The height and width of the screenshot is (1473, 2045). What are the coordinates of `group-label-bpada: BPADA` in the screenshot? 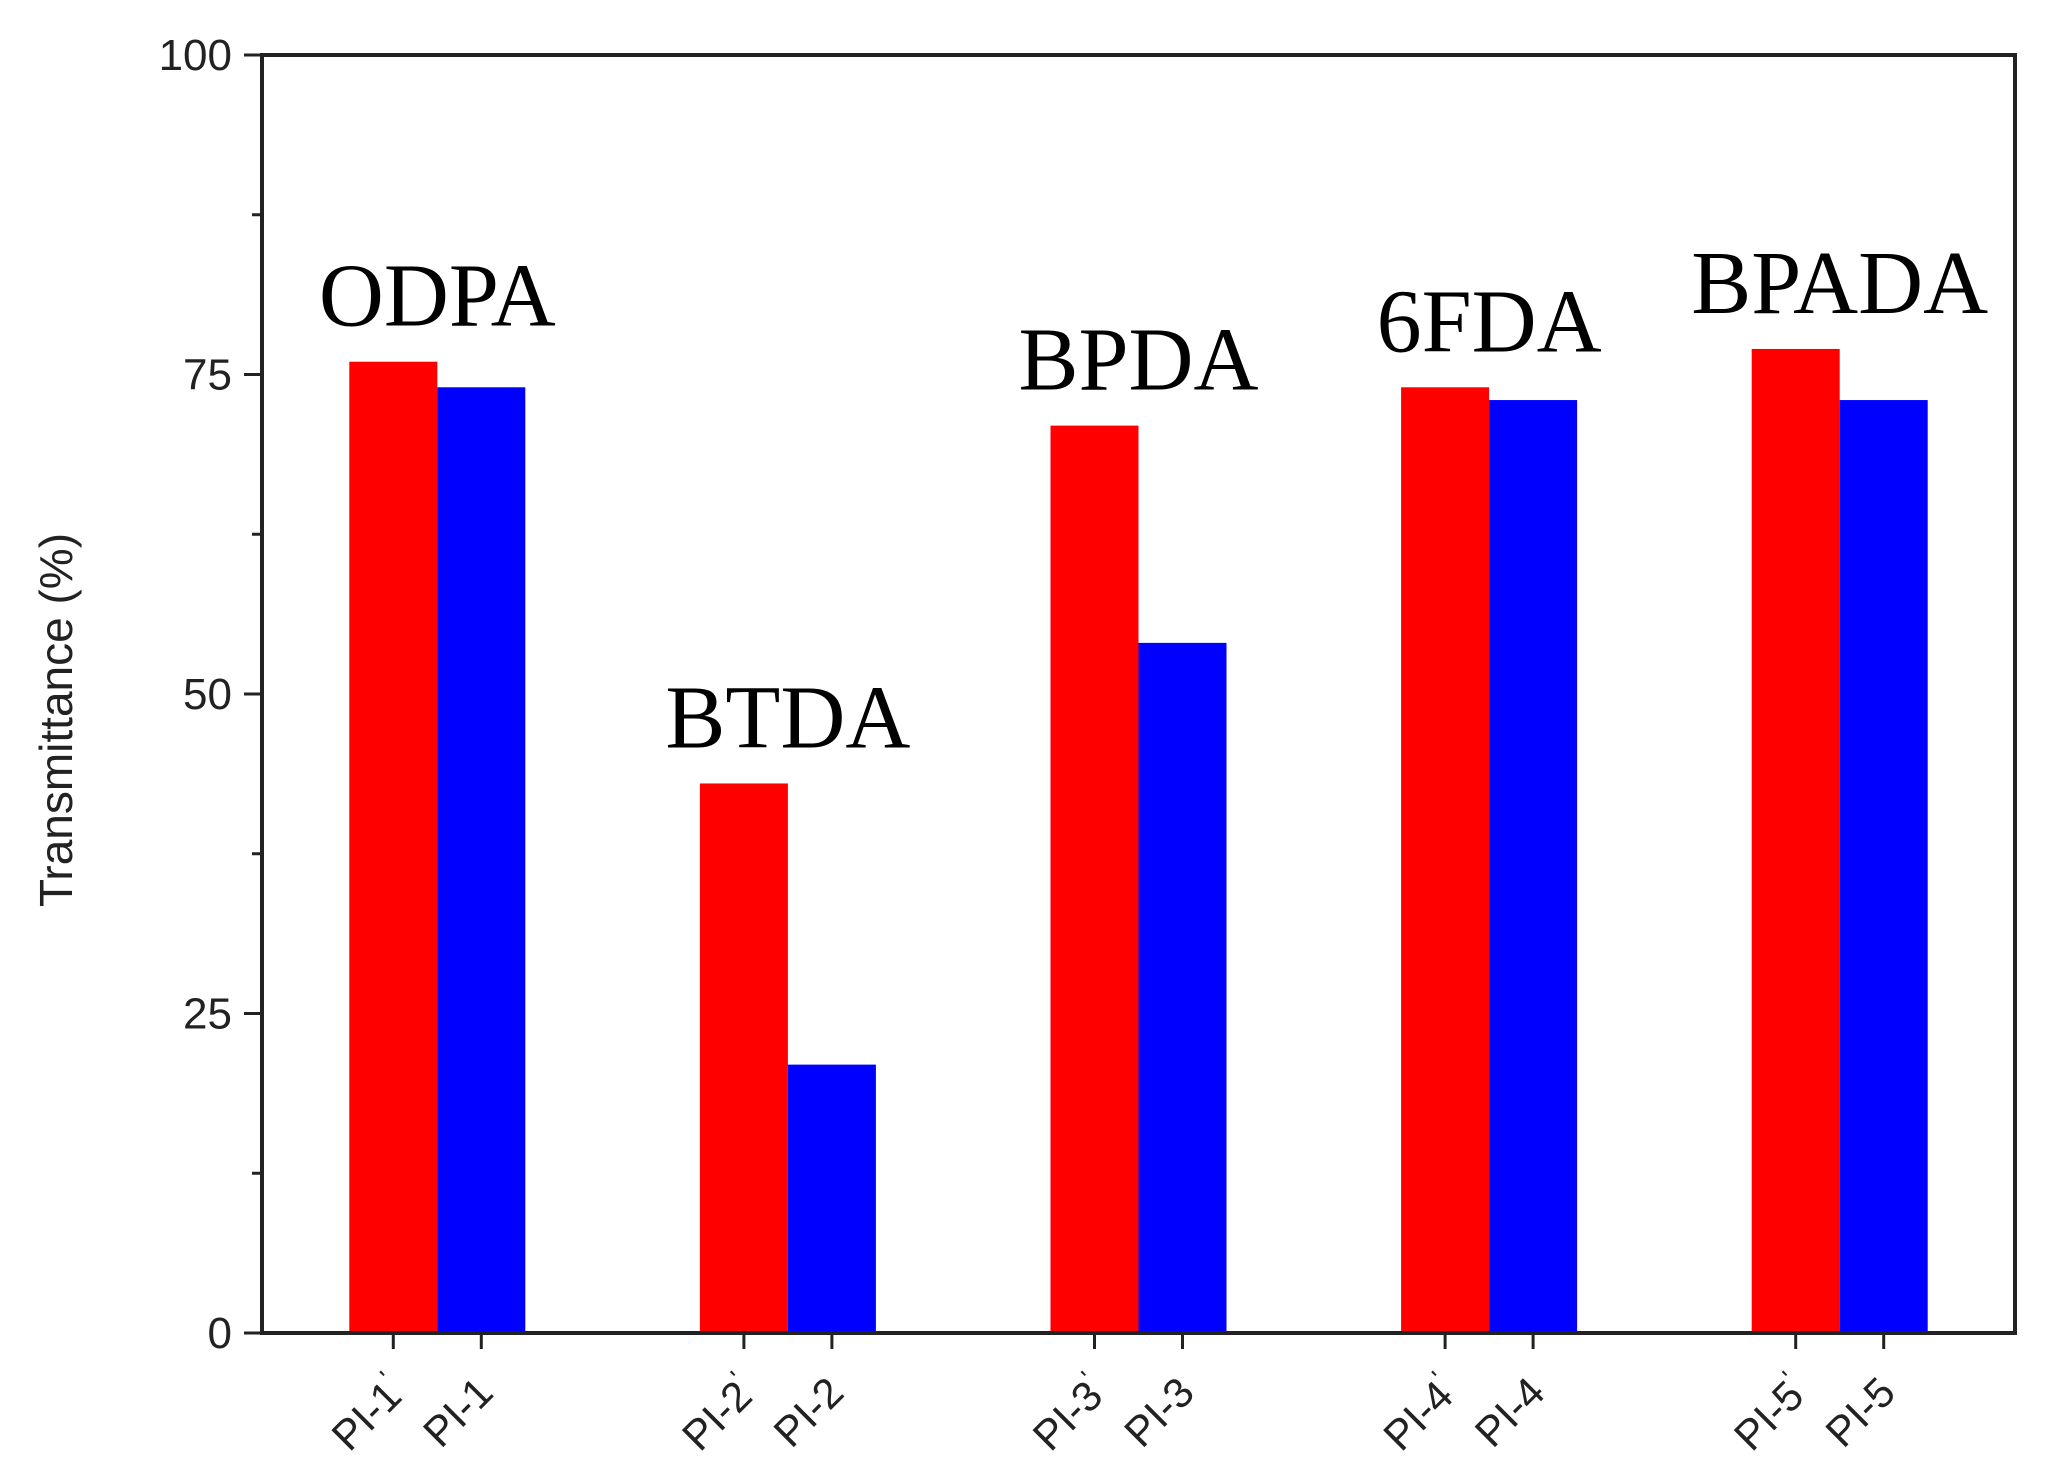 It's located at (1839, 283).